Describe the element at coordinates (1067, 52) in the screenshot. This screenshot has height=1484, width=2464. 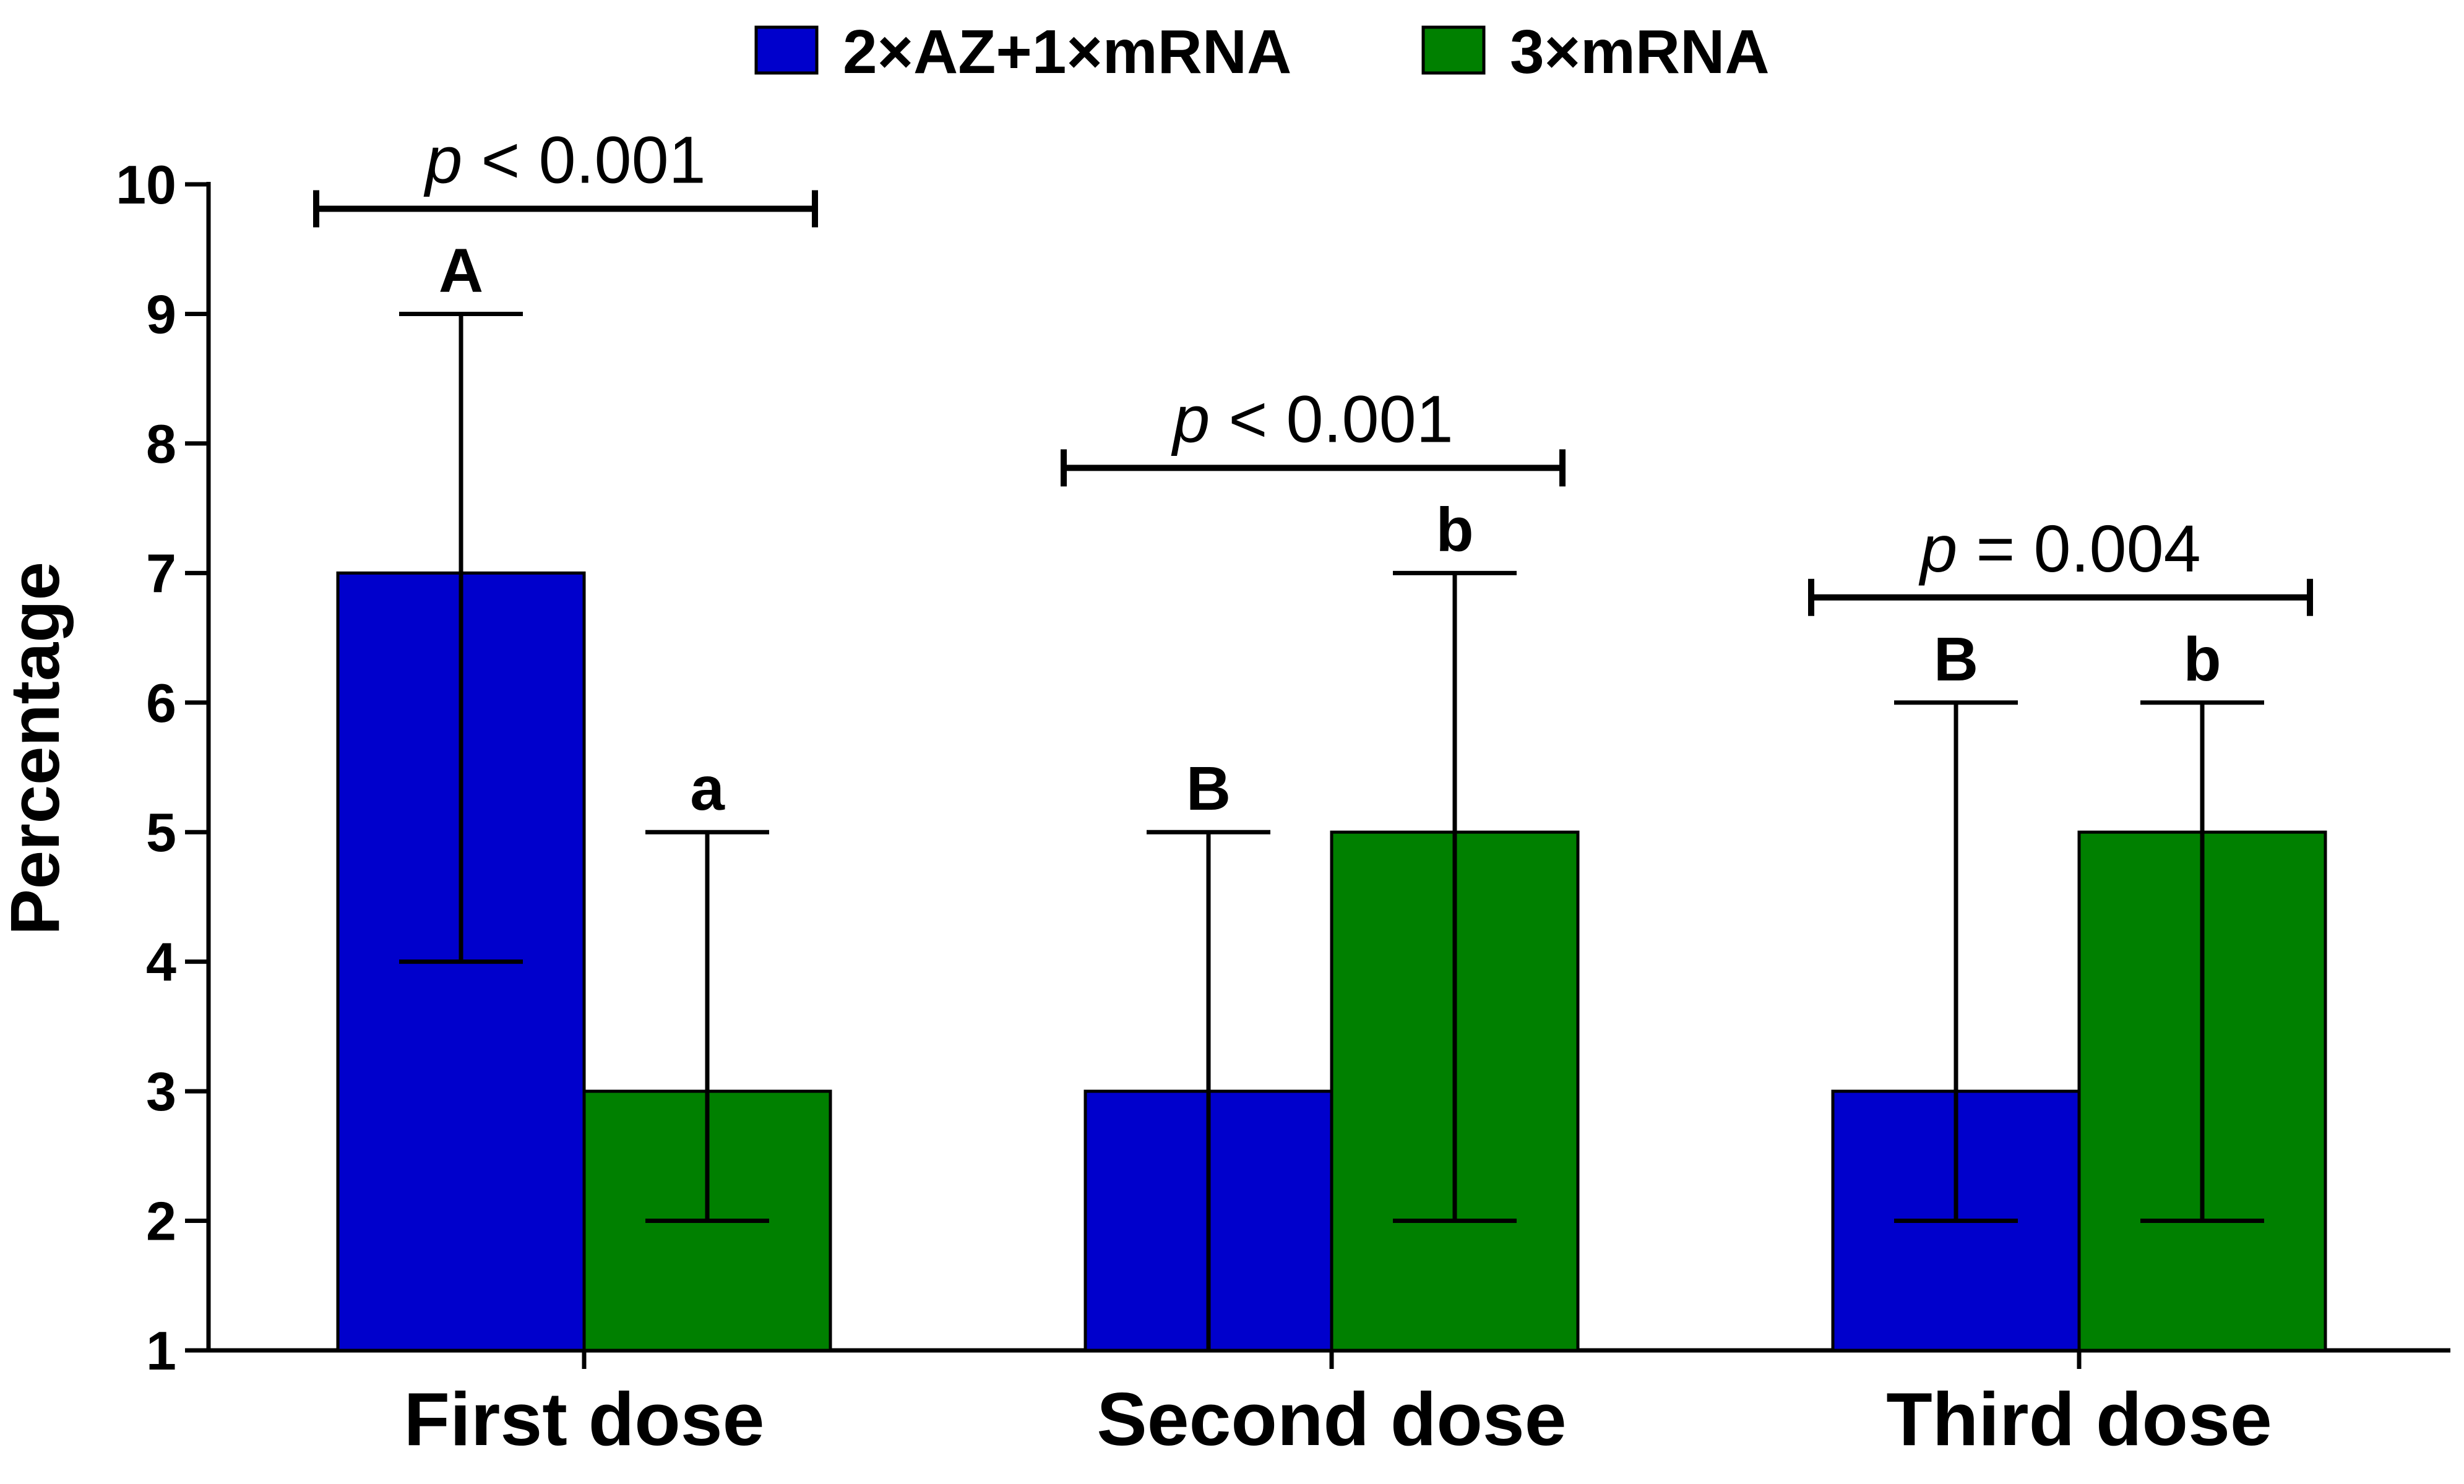
I see `legend-label-1: 2×AZ+1×mRNA` at that location.